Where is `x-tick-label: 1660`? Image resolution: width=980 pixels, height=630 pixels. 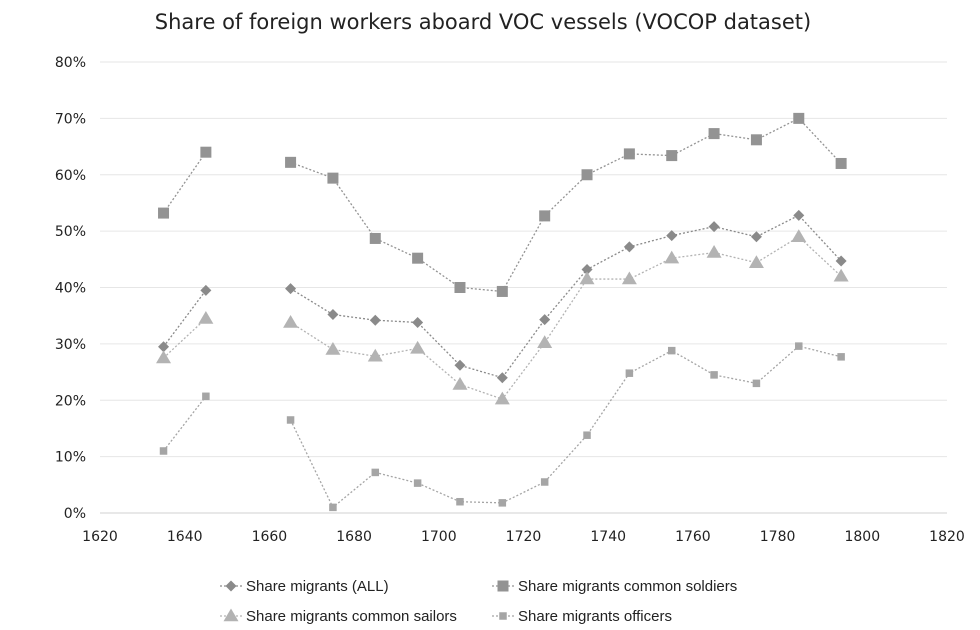
x-tick-label: 1660 is located at coordinates (270, 537).